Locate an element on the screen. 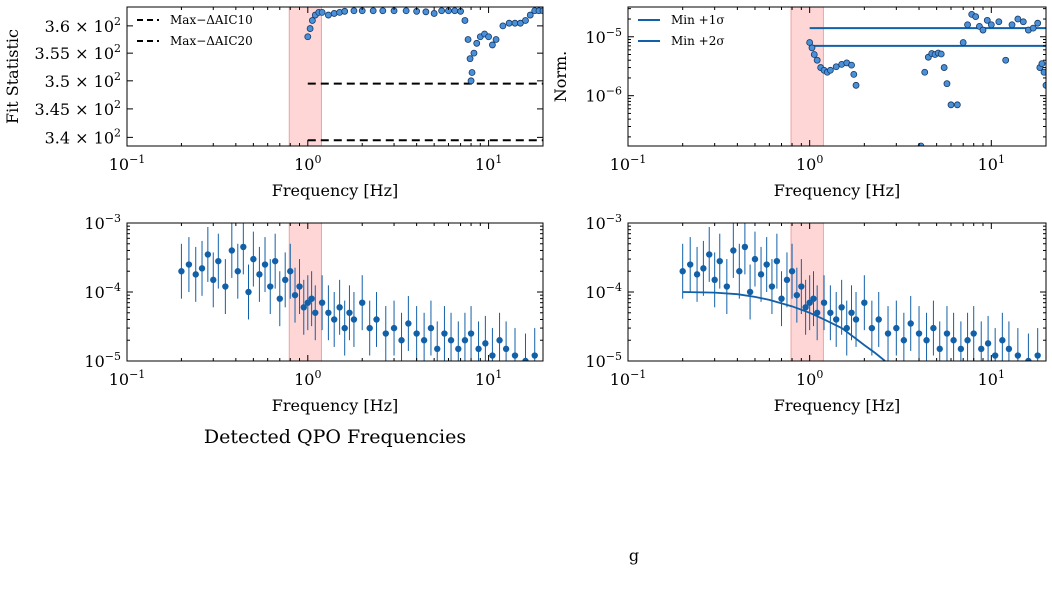 This screenshot has height=602, width=1052. plot-area-normalized is located at coordinates (918, 76).